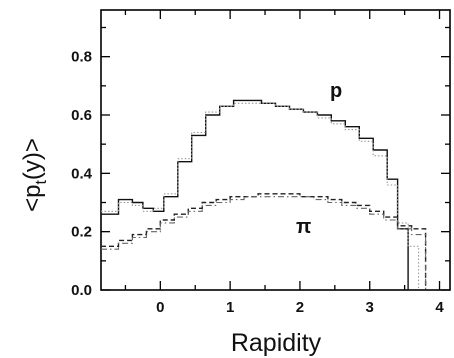 This screenshot has width=454, height=358. Describe the element at coordinates (303, 227) in the screenshot. I see `series-label-pi: π` at that location.